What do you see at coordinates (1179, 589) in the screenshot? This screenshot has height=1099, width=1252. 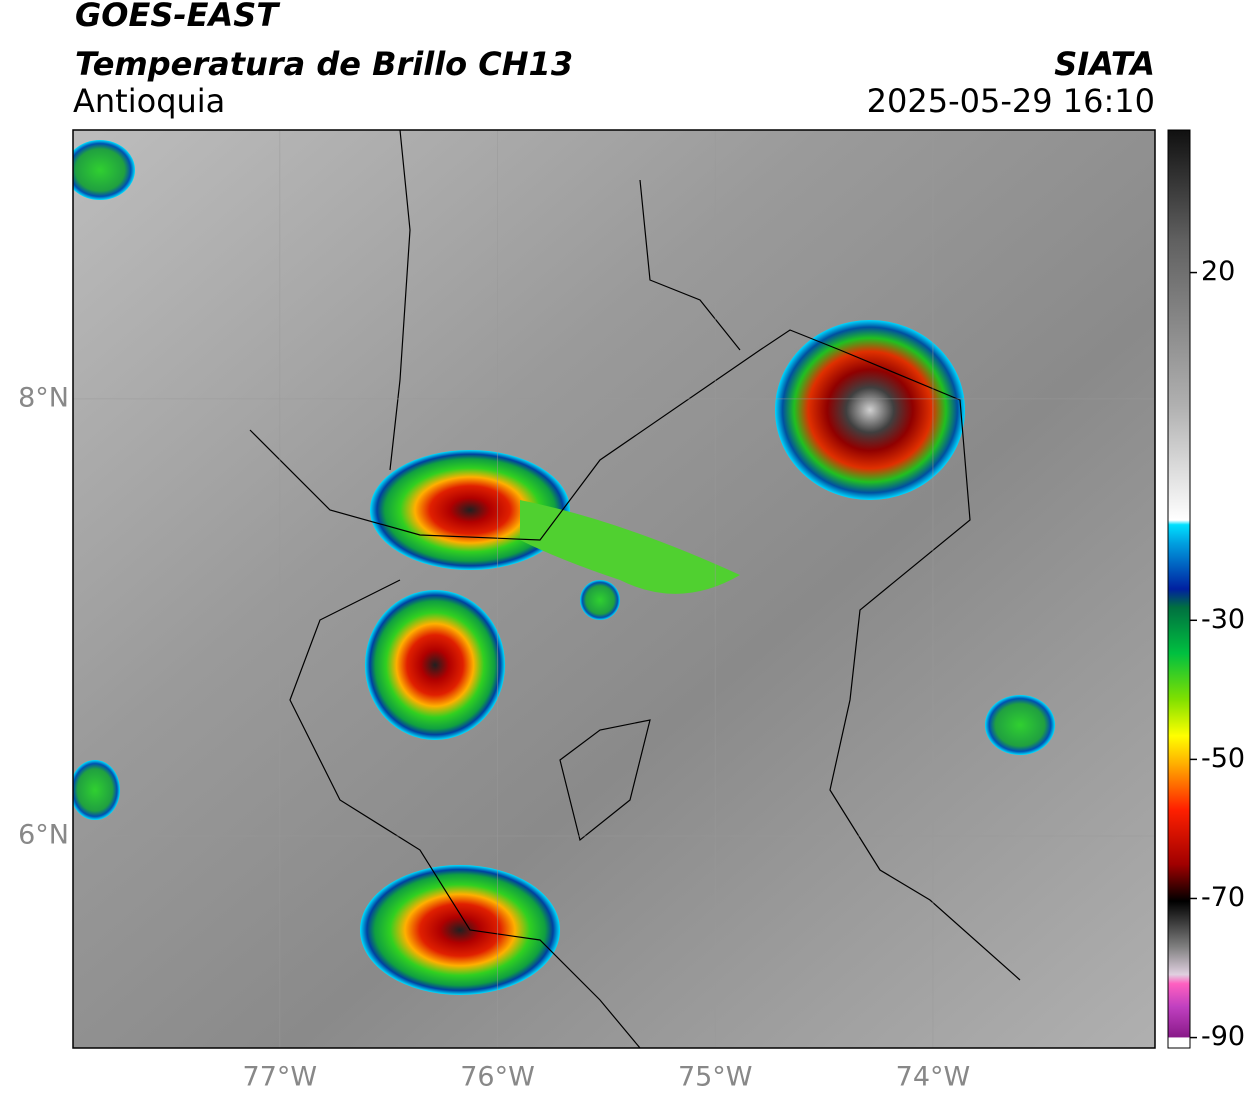 I see `colorbar` at bounding box center [1179, 589].